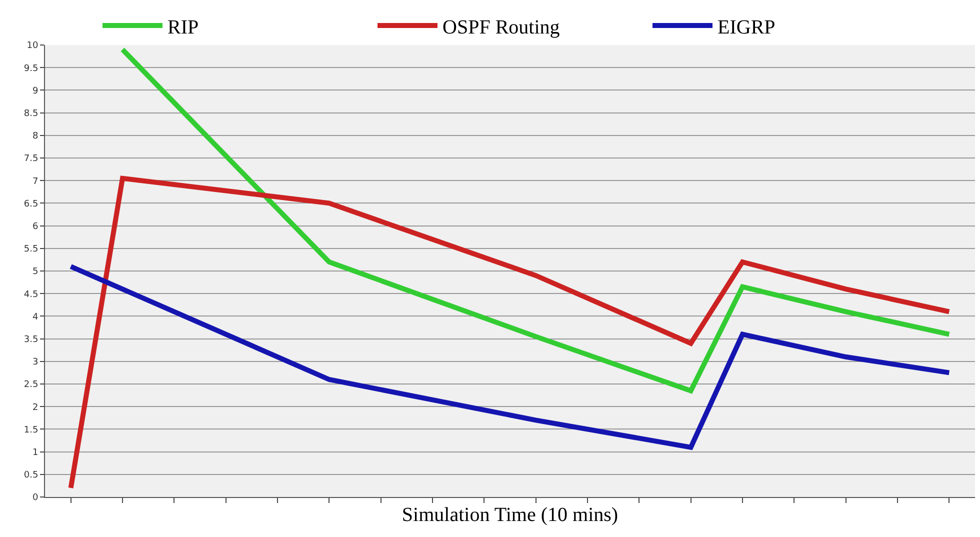 The image size is (980, 537). Describe the element at coordinates (32, 46) in the screenshot. I see `y-tick-label: 10` at that location.